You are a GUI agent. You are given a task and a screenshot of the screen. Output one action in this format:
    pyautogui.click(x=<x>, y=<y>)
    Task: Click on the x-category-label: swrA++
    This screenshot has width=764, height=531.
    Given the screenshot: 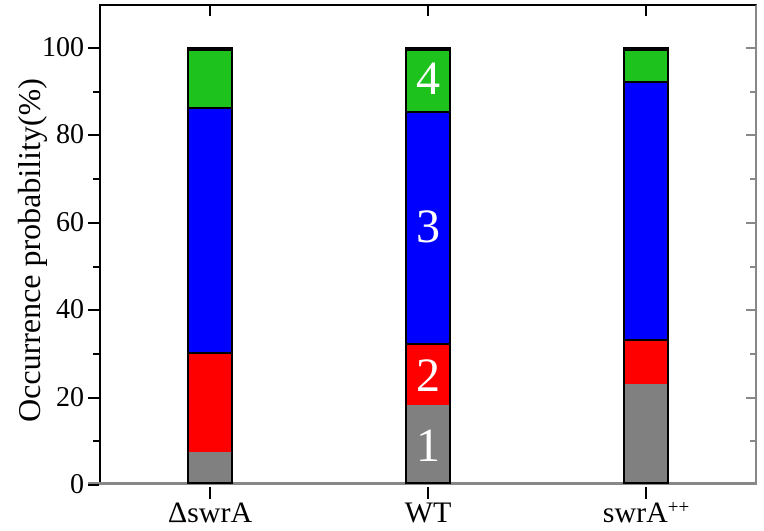 What is the action you would take?
    pyautogui.click(x=646, y=512)
    